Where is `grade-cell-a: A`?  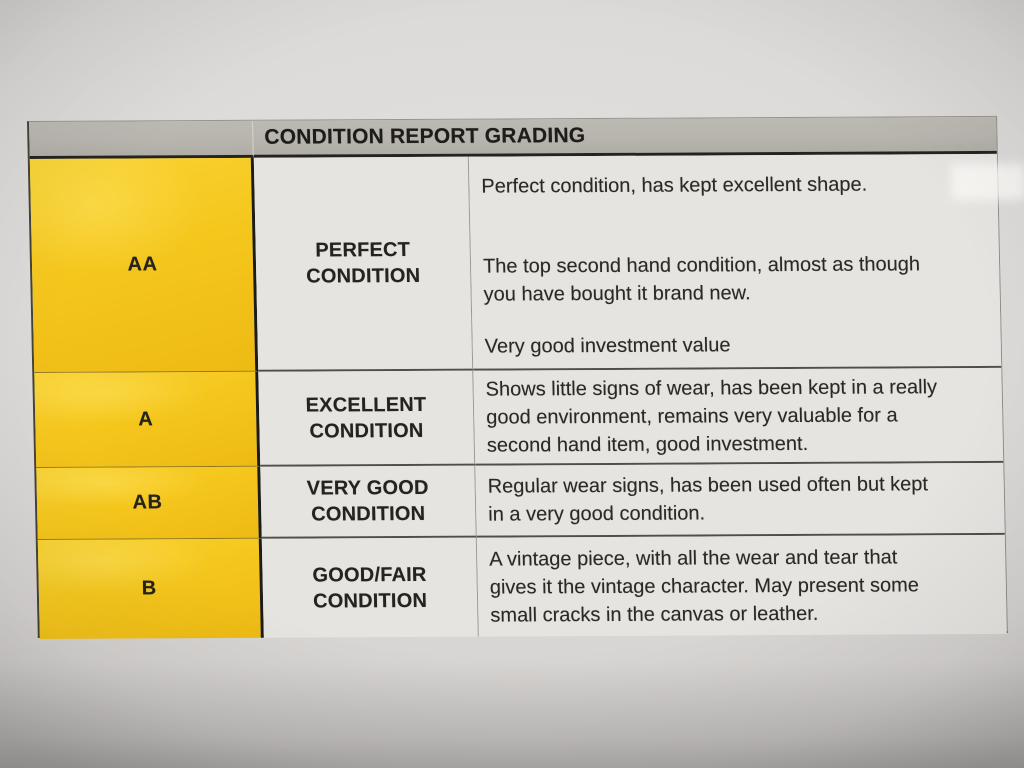
grade-cell-a: A is located at coordinates (147, 419).